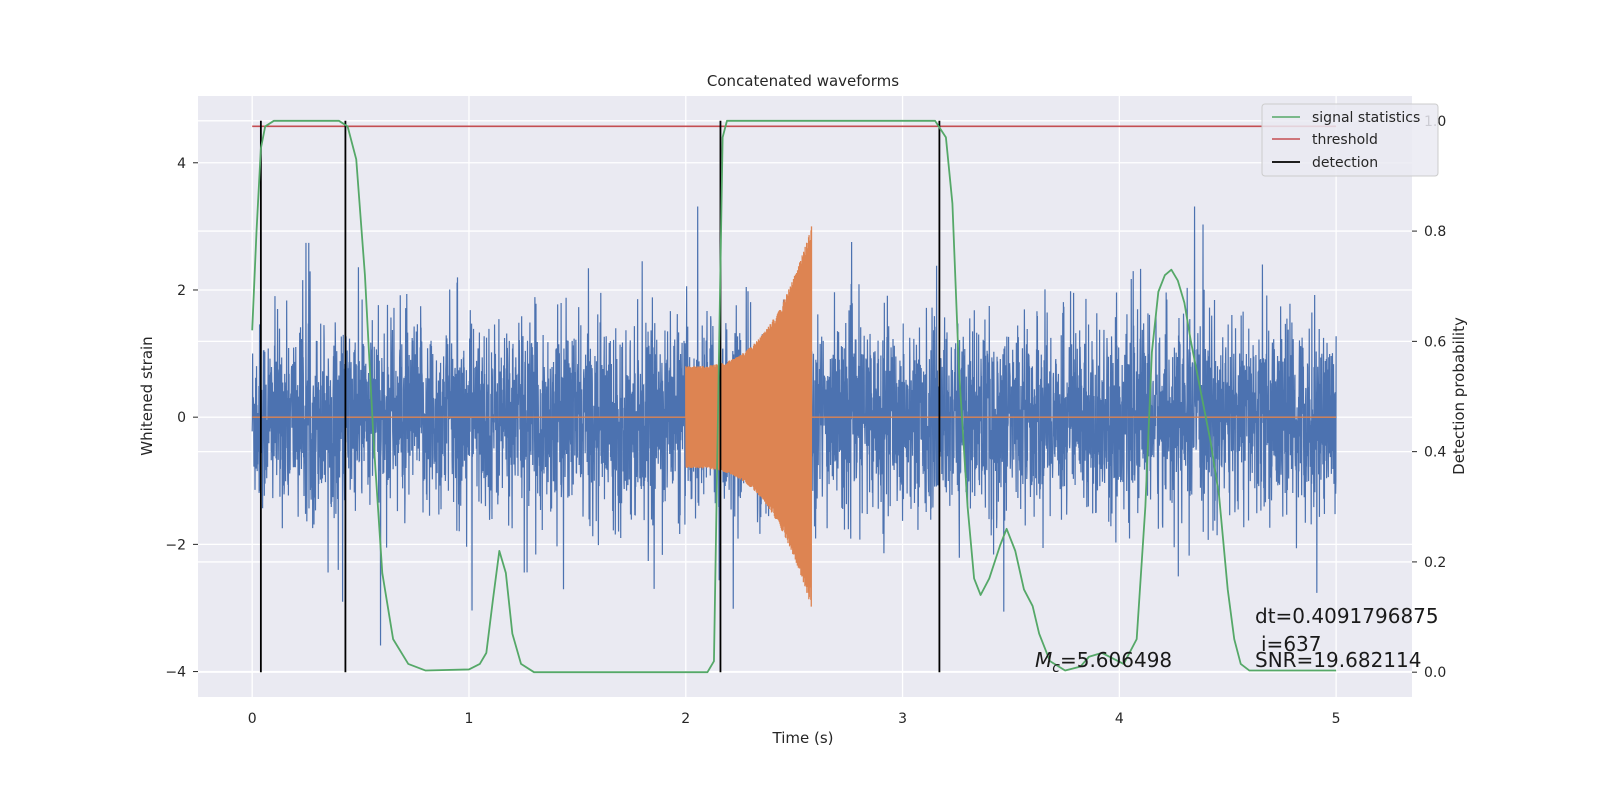 This screenshot has height=800, width=1600. What do you see at coordinates (181, 418) in the screenshot?
I see `y-tick-label-left: 0` at bounding box center [181, 418].